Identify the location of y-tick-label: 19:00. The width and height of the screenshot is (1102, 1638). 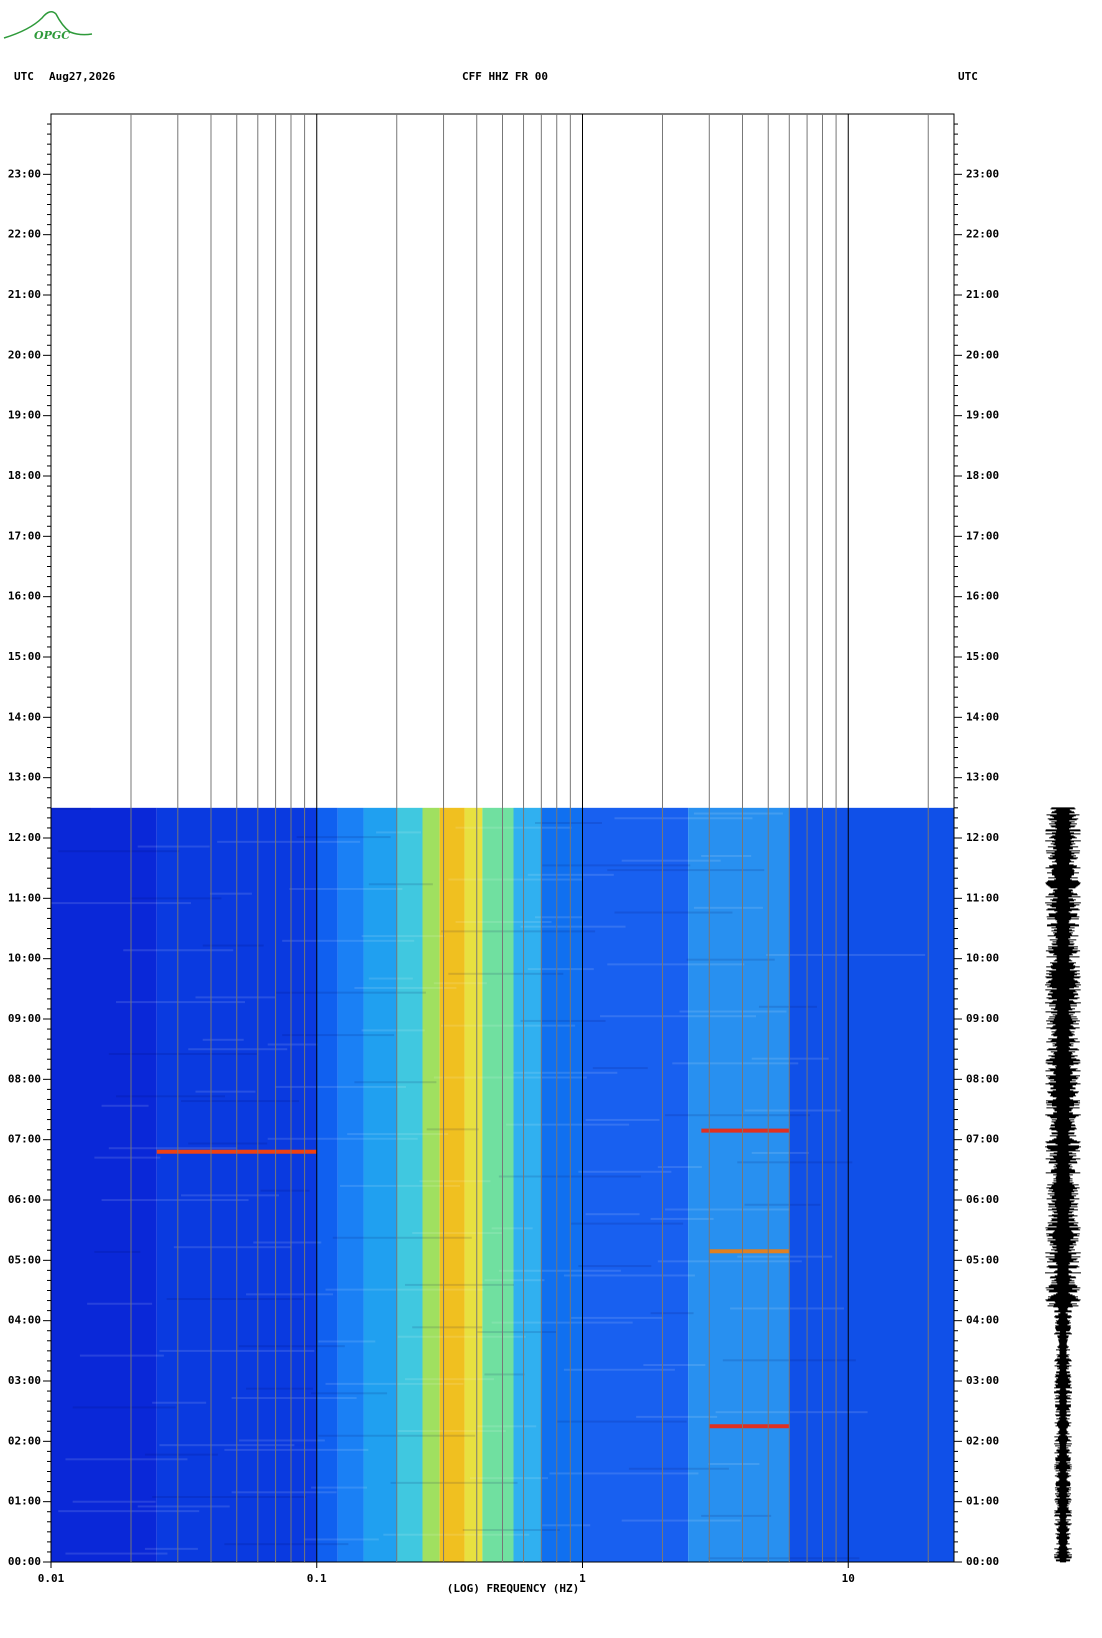
(24, 415).